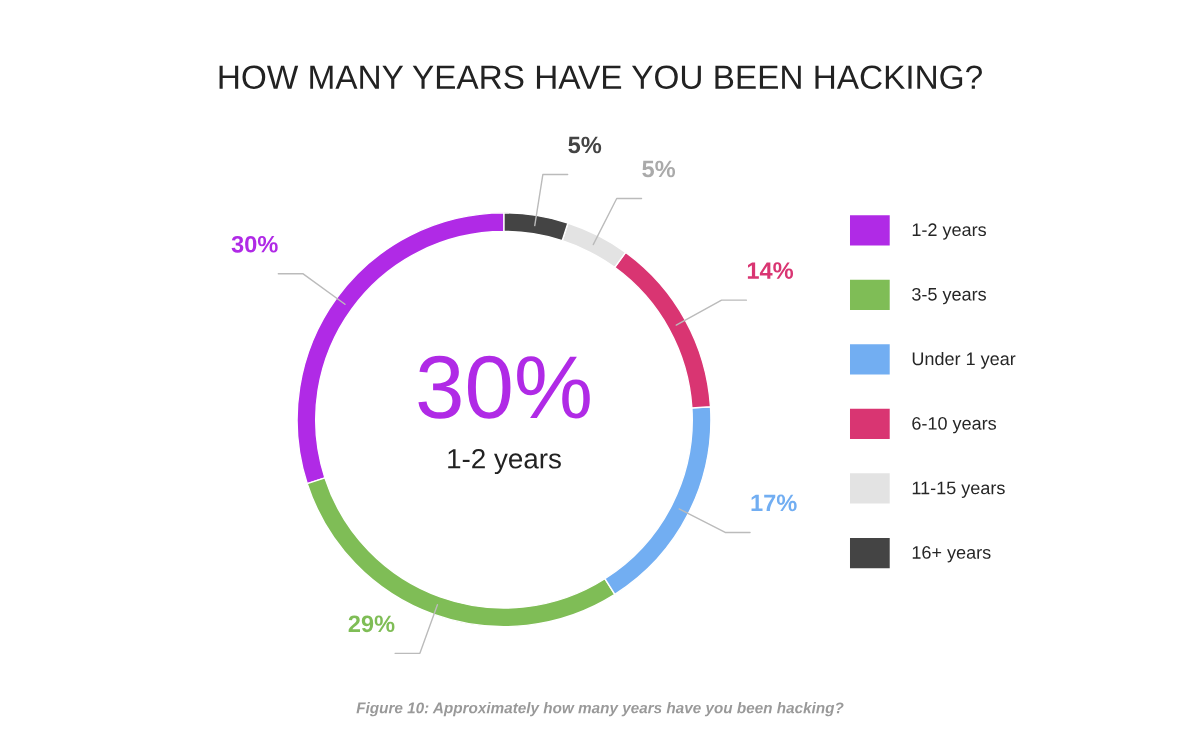 Image resolution: width=1200 pixels, height=739 pixels. I want to click on text: 30%, so click(504, 387).